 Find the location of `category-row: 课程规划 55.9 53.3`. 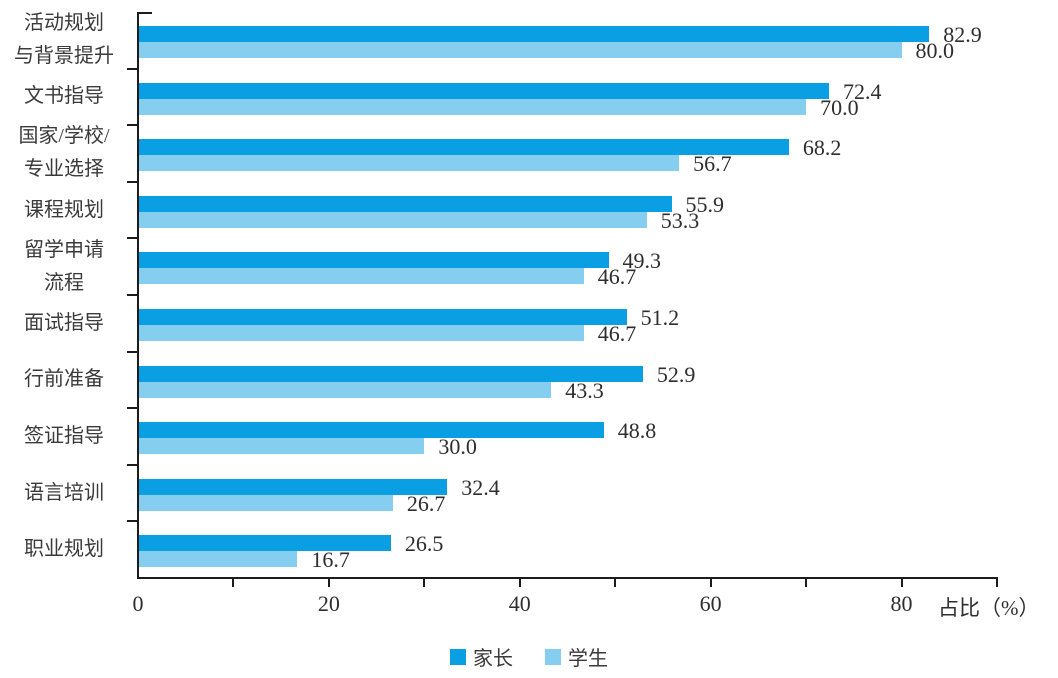

category-row: 课程规划 55.9 53.3 is located at coordinates (498, 210).